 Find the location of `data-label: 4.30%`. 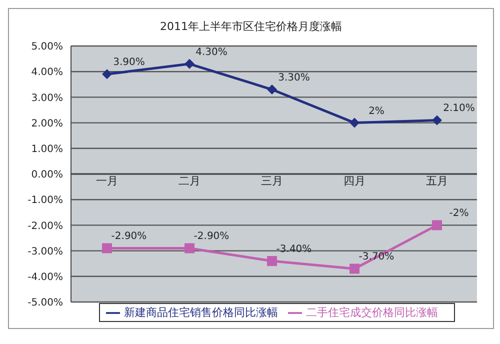

data-label: 4.30% is located at coordinates (212, 52).